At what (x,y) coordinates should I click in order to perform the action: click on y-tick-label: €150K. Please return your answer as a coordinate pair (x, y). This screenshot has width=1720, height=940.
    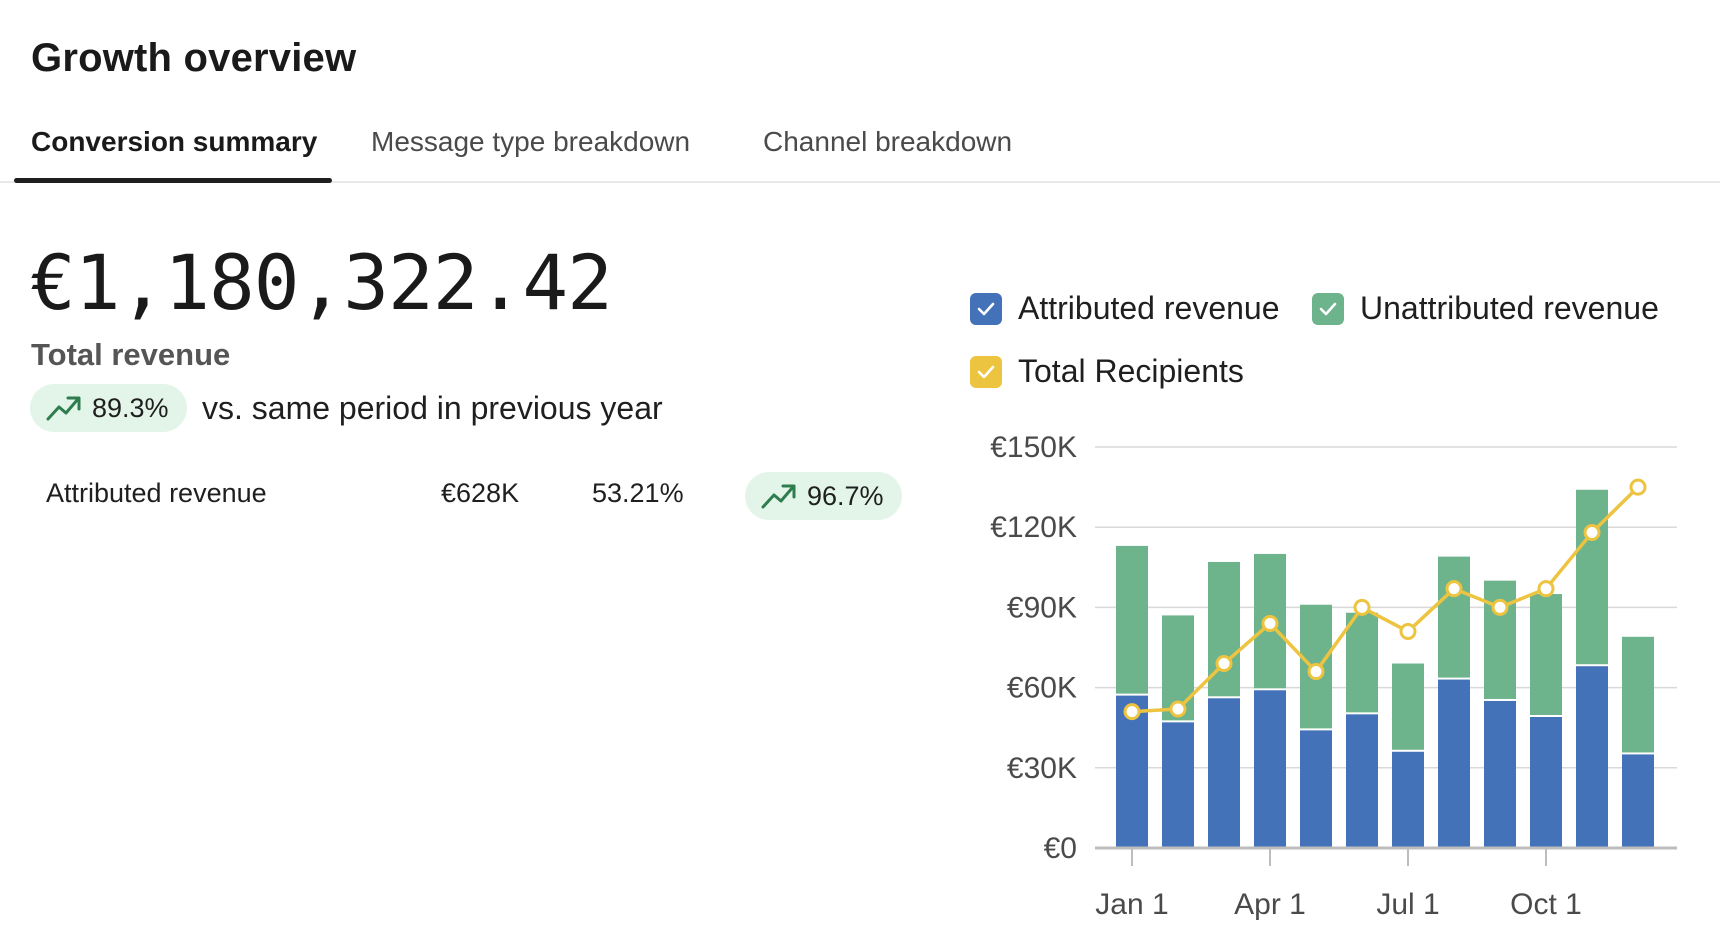
    Looking at the image, I should click on (1033, 447).